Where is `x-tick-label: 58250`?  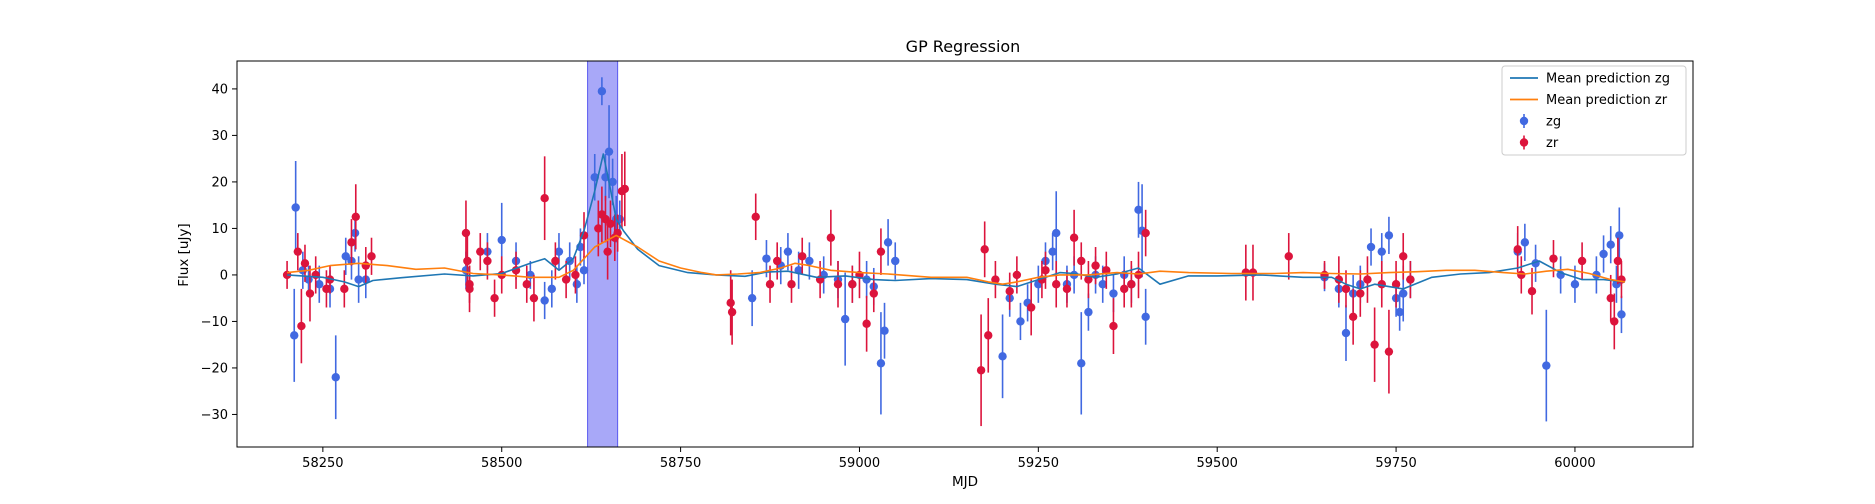
x-tick-label: 58250 is located at coordinates (322, 463).